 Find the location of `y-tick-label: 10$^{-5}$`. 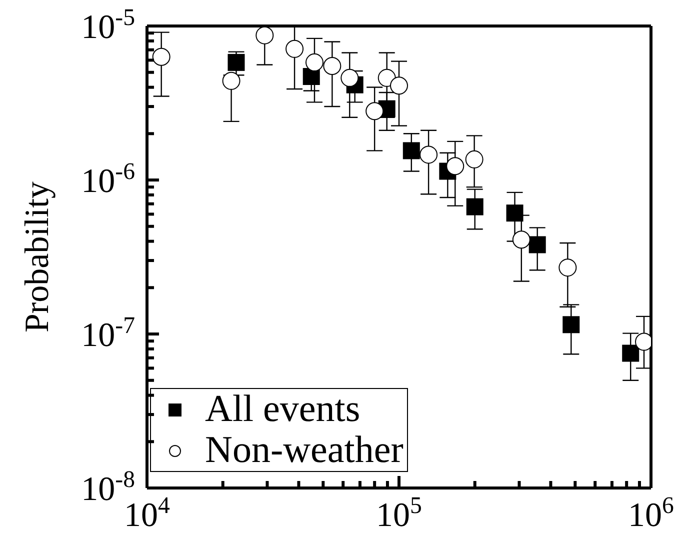

y-tick-label: 10$^{-5}$ is located at coordinates (108, 25).